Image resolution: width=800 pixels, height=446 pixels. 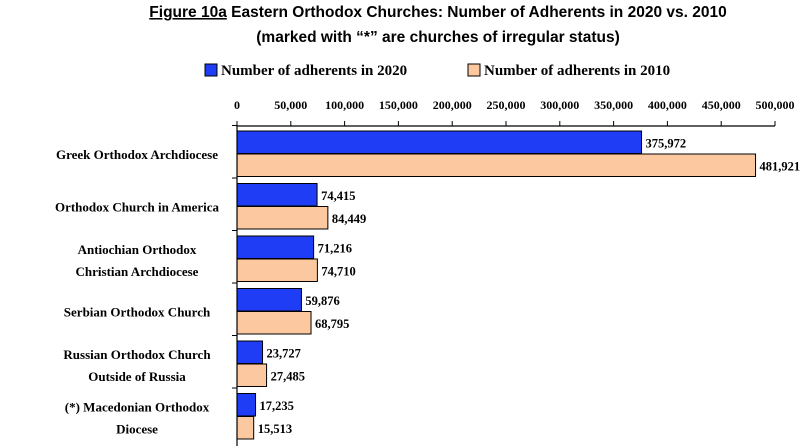 What do you see at coordinates (338, 196) in the screenshot?
I see `data-label: 74,415` at bounding box center [338, 196].